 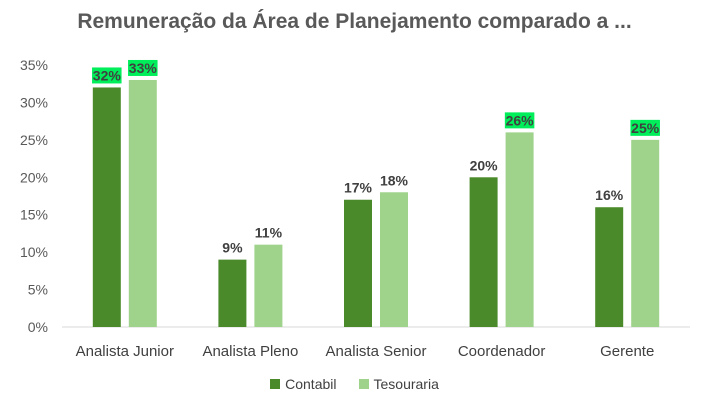 What do you see at coordinates (502, 351) in the screenshot?
I see `x-tick-label: Coordenador` at bounding box center [502, 351].